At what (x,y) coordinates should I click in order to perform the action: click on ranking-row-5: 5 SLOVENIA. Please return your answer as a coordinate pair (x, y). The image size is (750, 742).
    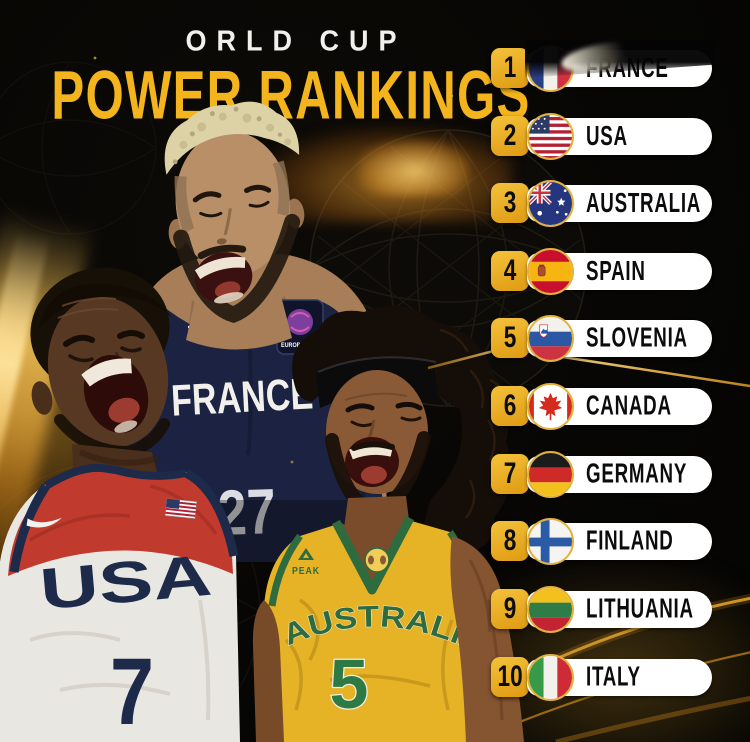
    Looking at the image, I should click on (601, 340).